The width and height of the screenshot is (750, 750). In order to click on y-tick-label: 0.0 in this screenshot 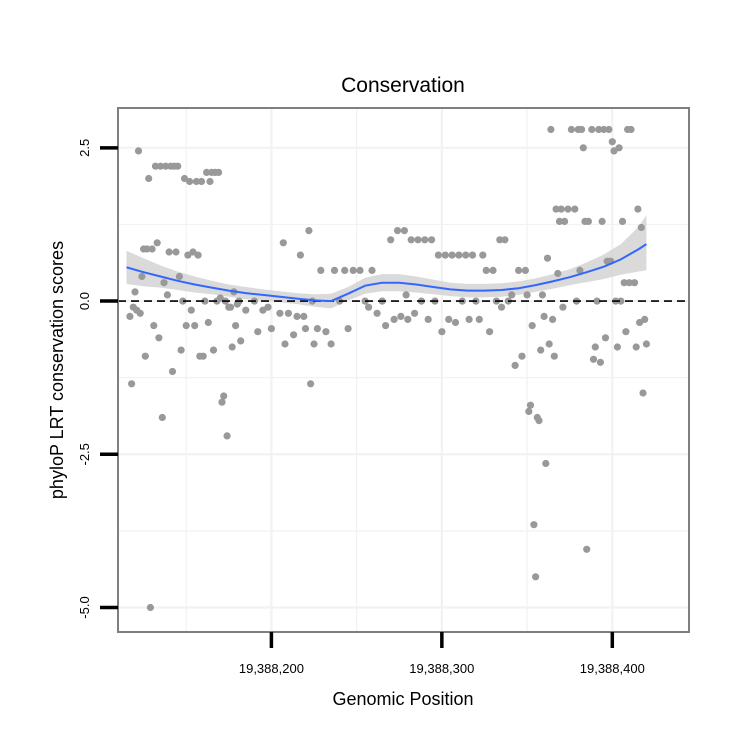, I will do `click(84, 301)`.